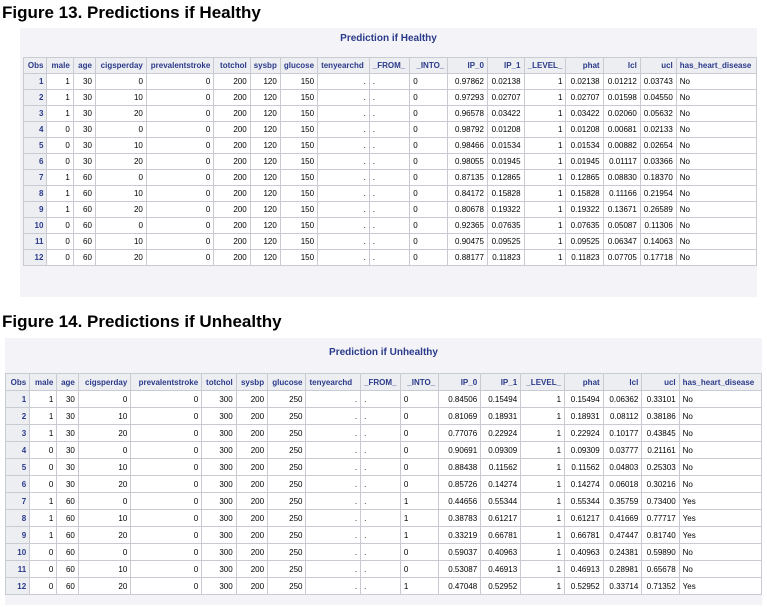 Image resolution: width=767 pixels, height=607 pixels. Describe the element at coordinates (467, 177) in the screenshot. I see `table-cell: 0.87135` at that location.